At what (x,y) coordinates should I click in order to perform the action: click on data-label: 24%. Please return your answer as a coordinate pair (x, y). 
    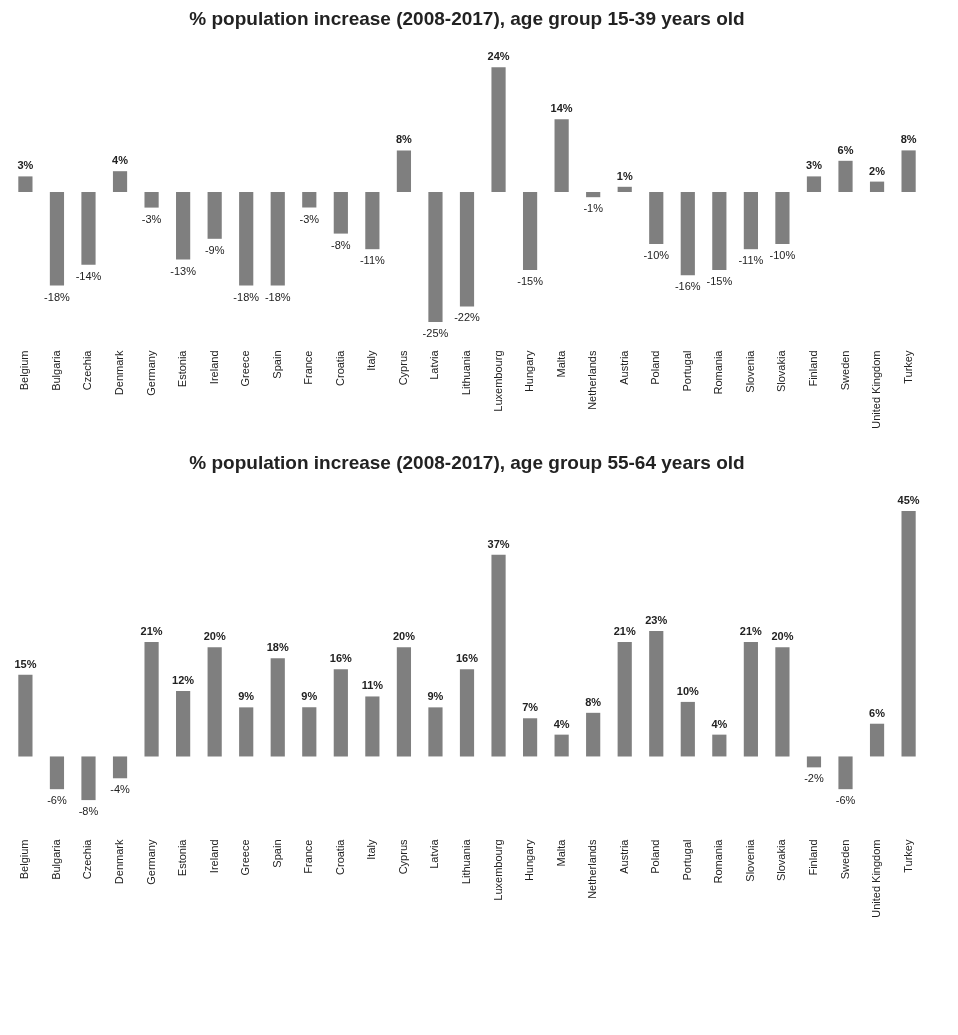
    Looking at the image, I should click on (498, 56).